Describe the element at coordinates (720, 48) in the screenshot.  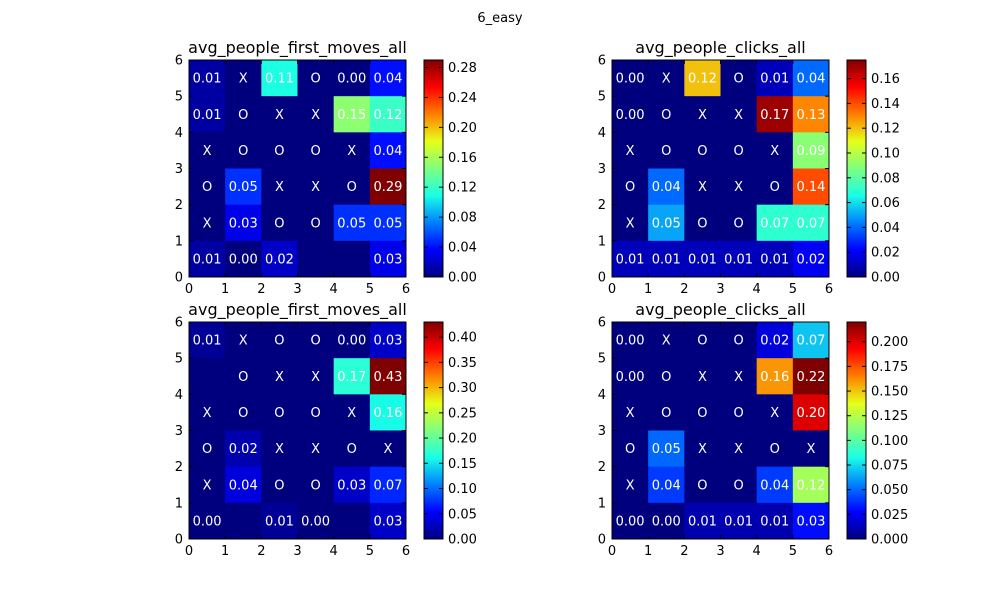
I see `panel-title: avg_people_clicks_all` at that location.